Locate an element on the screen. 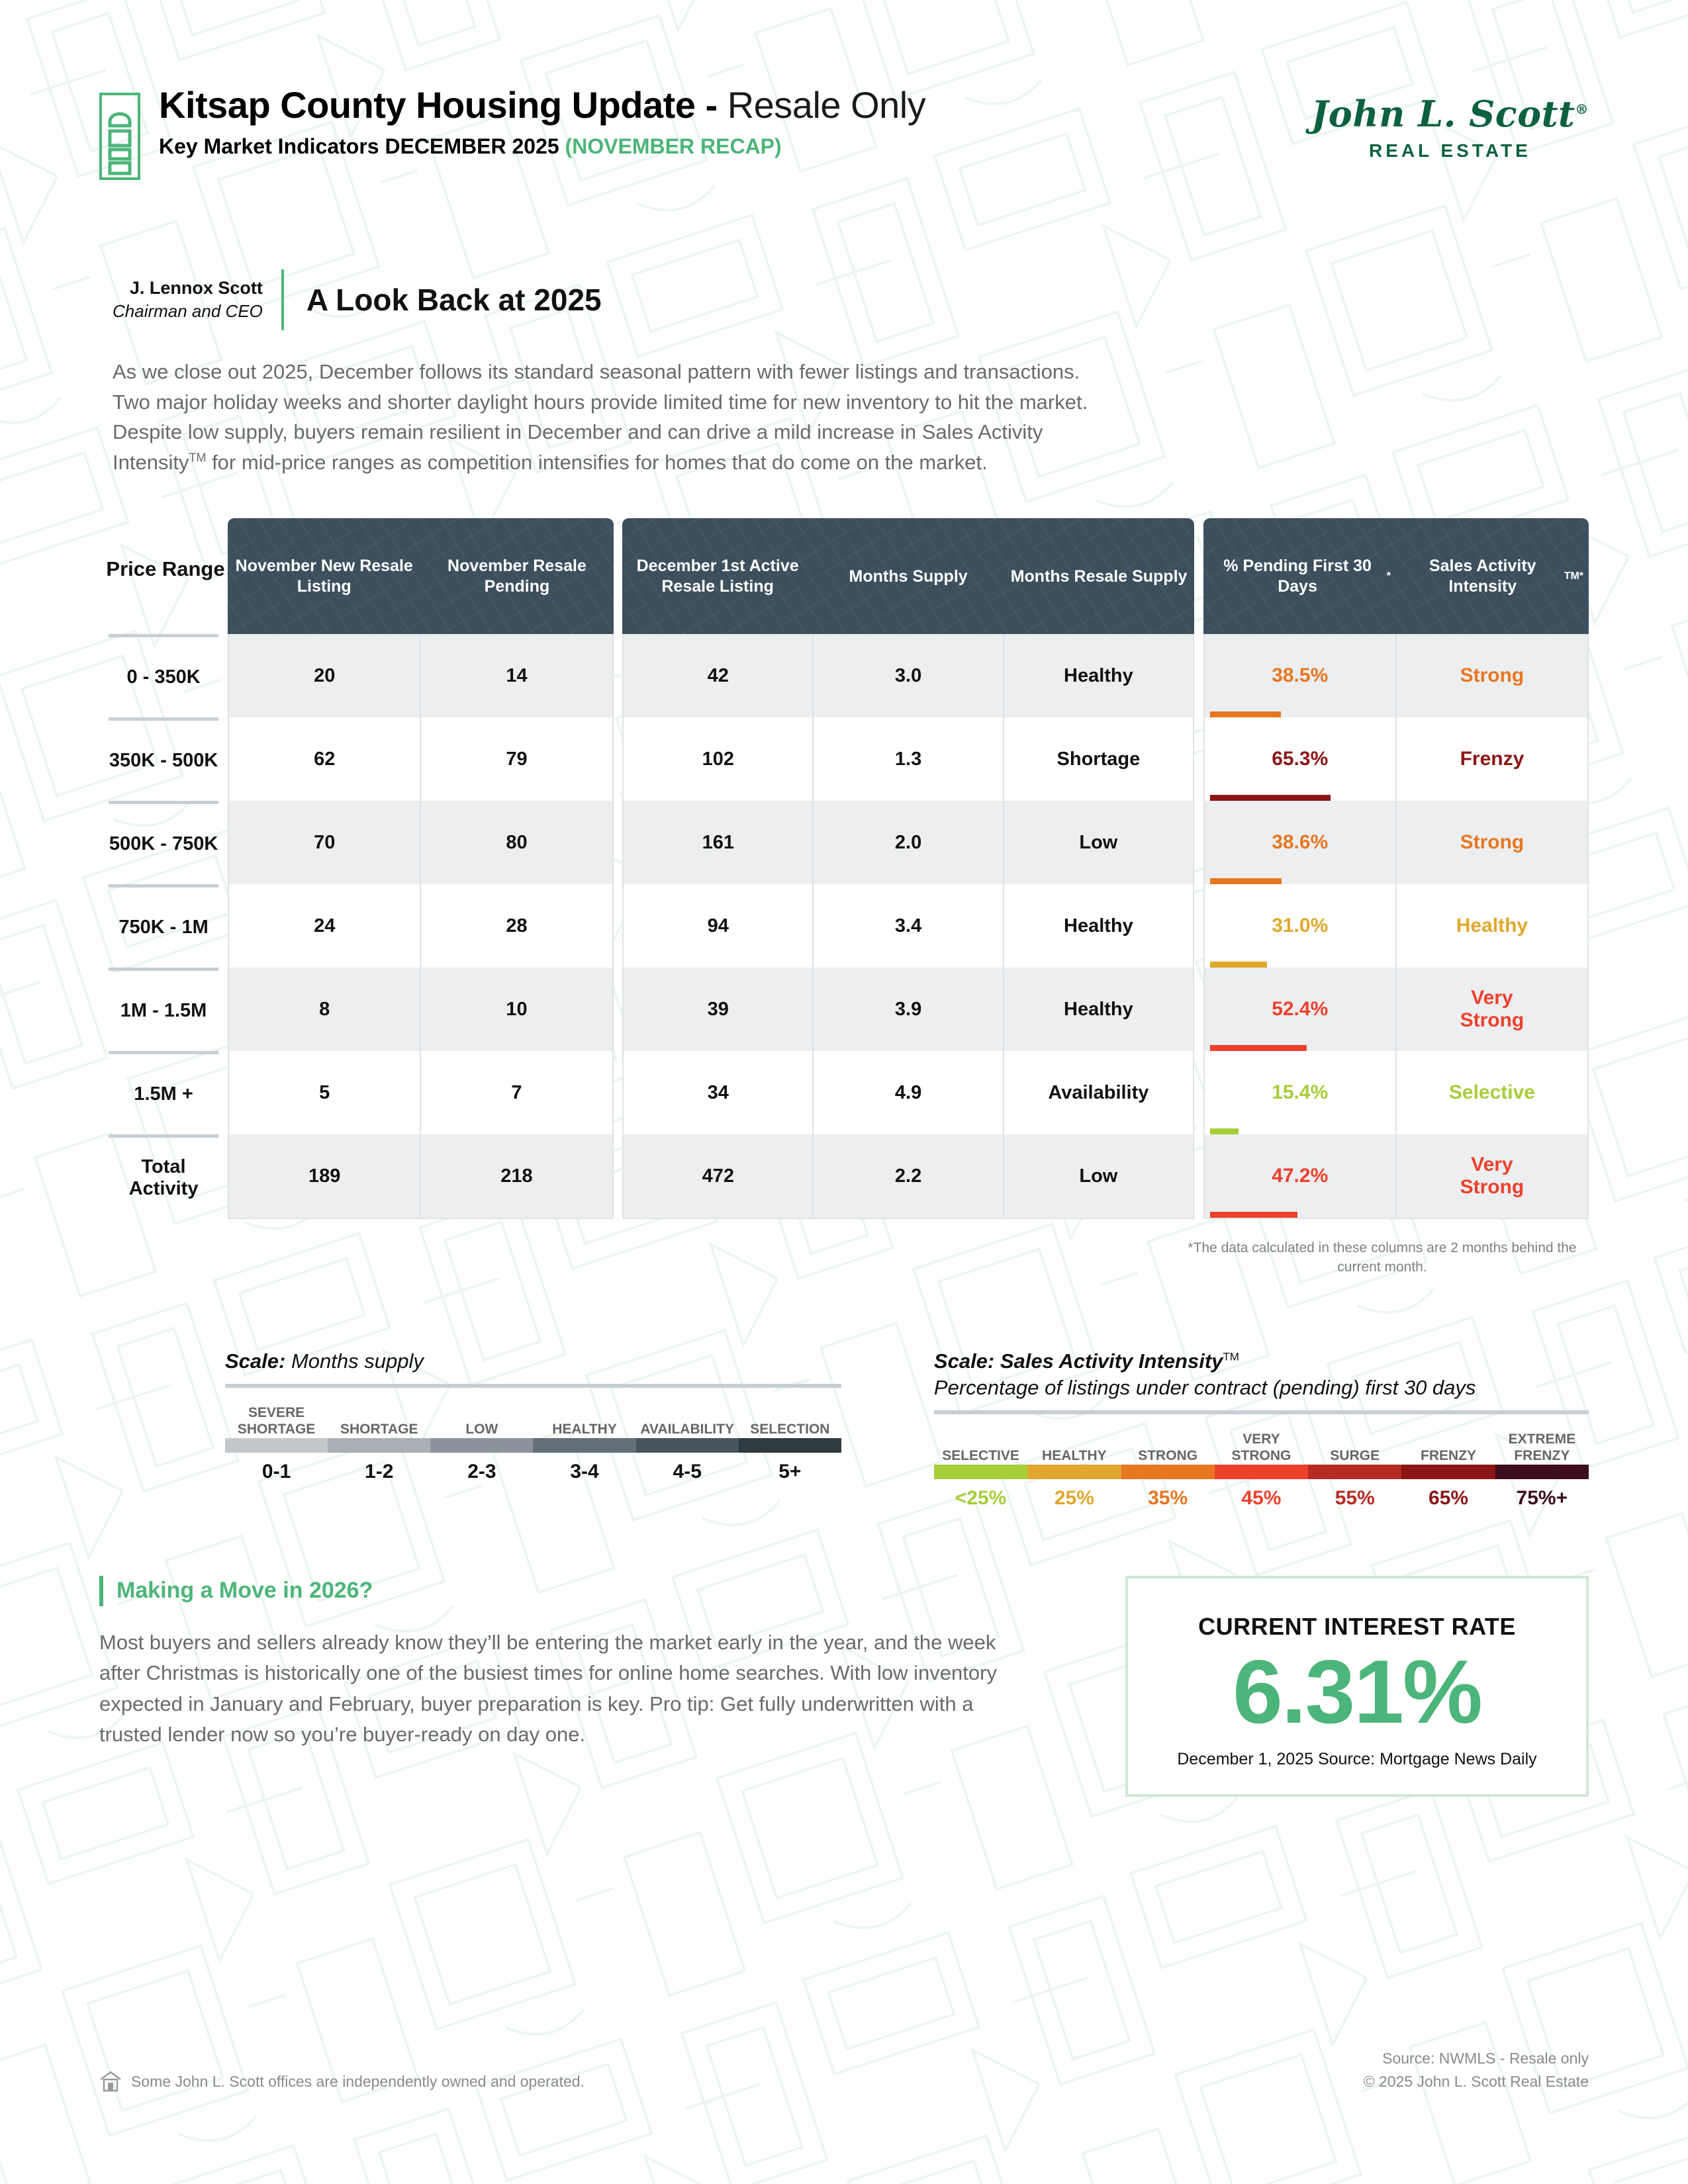 This screenshot has height=2184, width=1688. cell-months-supply: 3.4 is located at coordinates (909, 926).